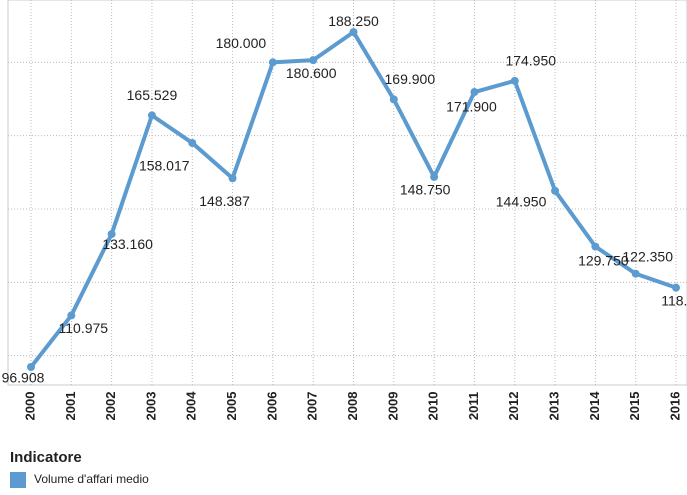 The image size is (687, 495). Describe the element at coordinates (91, 479) in the screenshot. I see `legend-label: Volume d'affari medio` at that location.